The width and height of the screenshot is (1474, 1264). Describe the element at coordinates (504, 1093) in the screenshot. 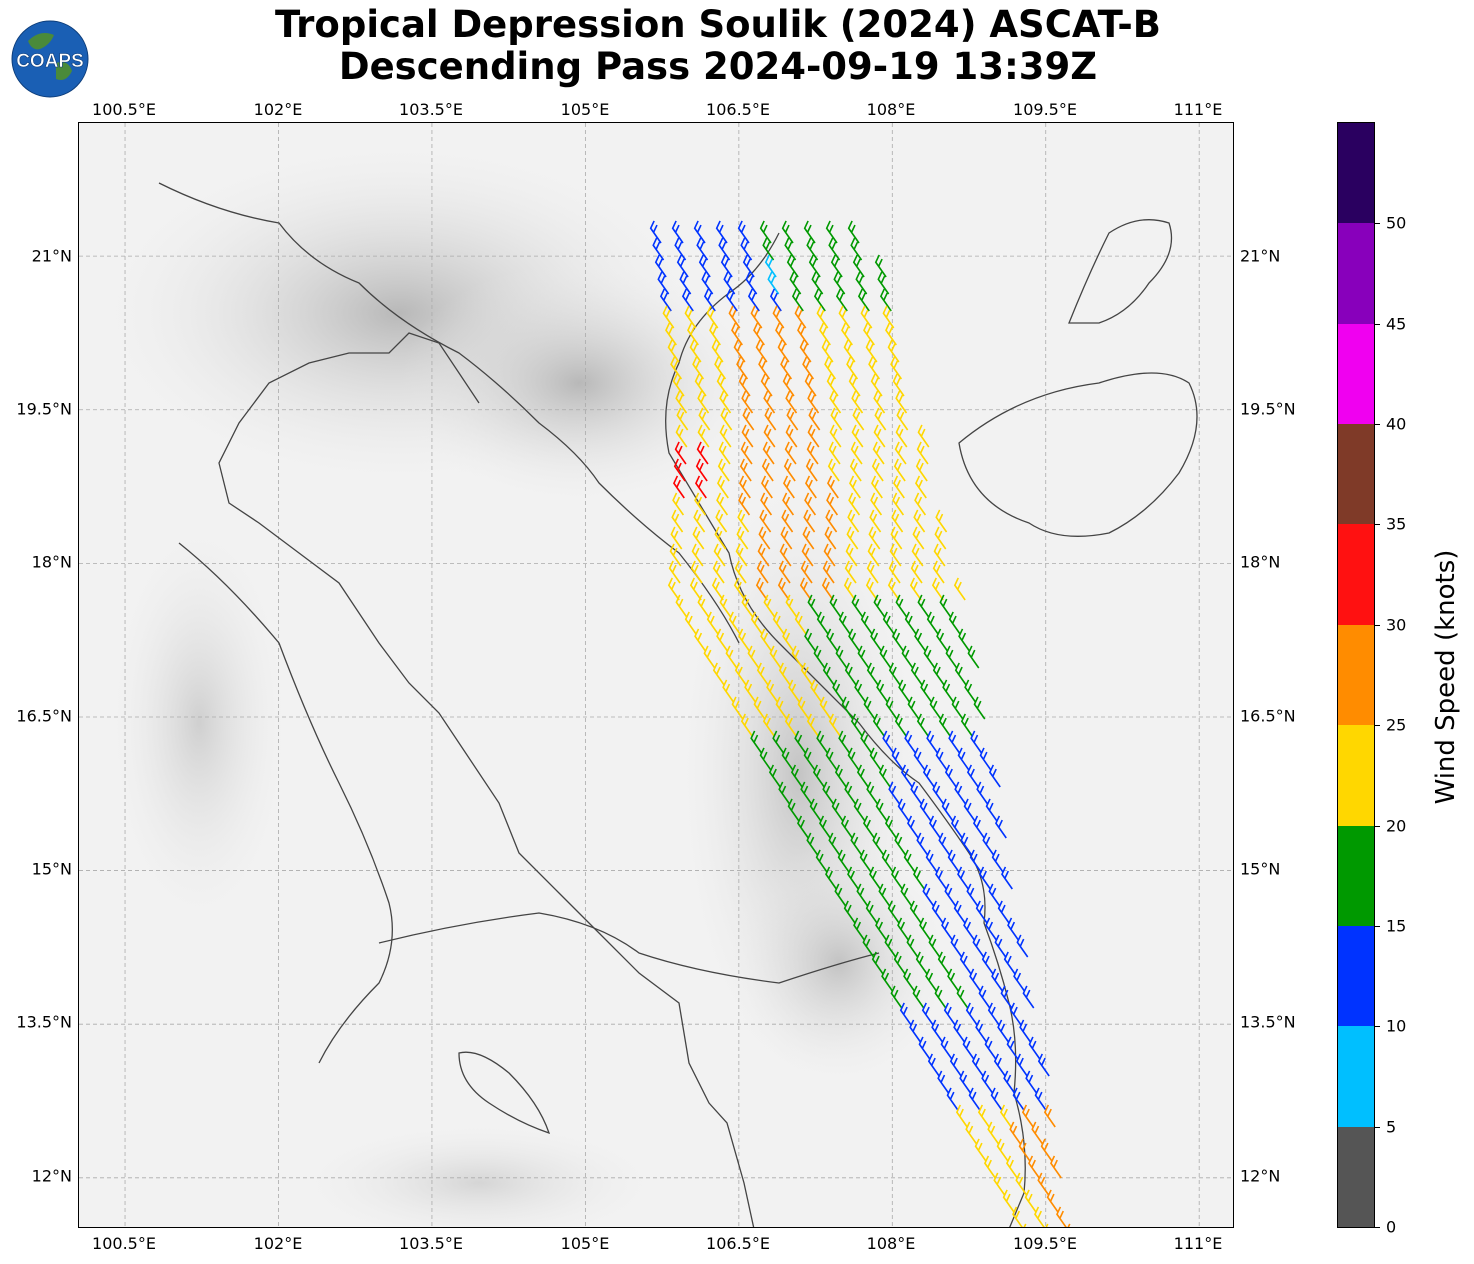

I see `tonle-sap-lake` at that location.